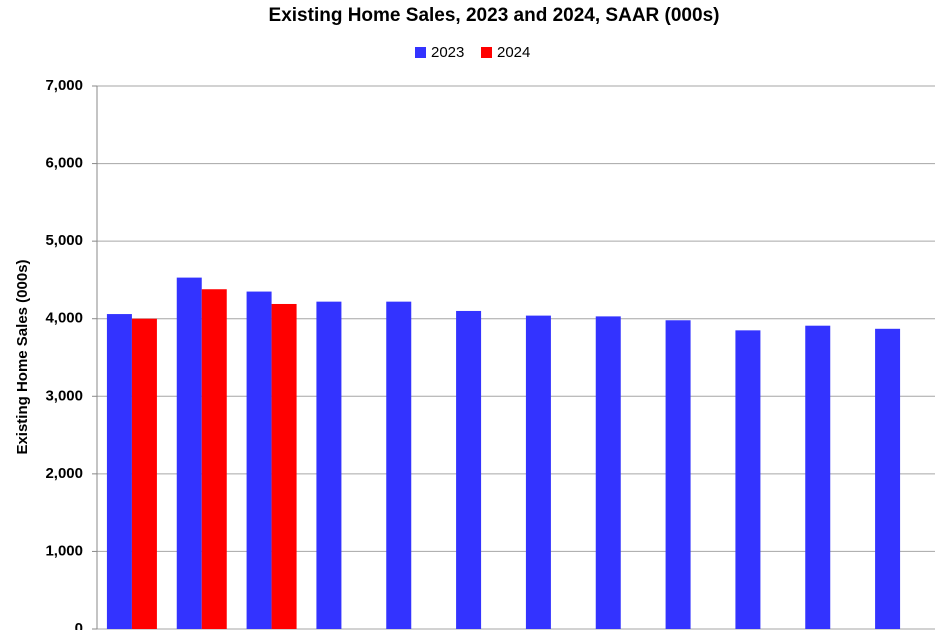 The width and height of the screenshot is (943, 630). I want to click on y-tick-label: 4,000, so click(64, 318).